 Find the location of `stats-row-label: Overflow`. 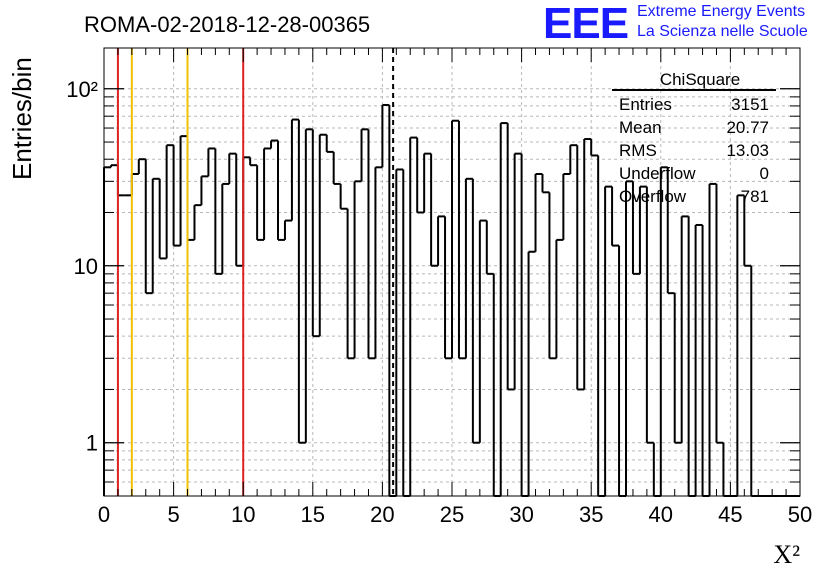

stats-row-label: Overflow is located at coordinates (653, 196).